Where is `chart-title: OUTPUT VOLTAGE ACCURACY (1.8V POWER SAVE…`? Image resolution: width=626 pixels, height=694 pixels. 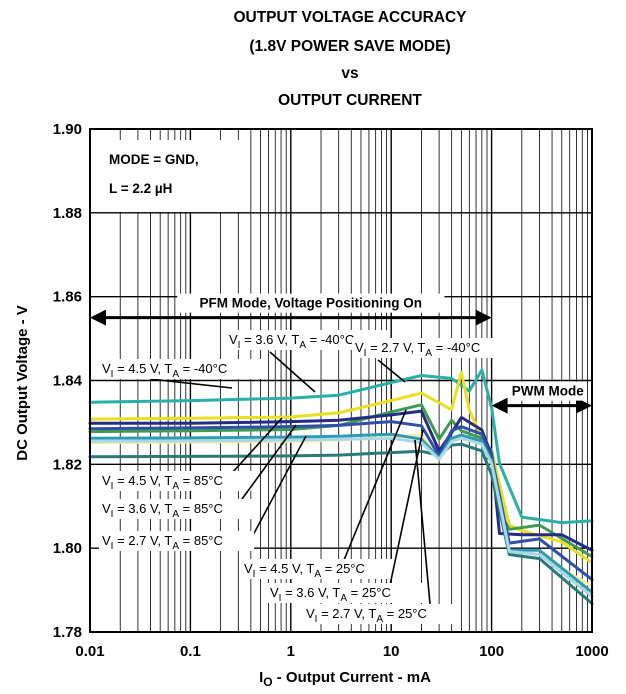 chart-title: OUTPUT VOLTAGE ACCURACY (1.8V POWER SAVE… is located at coordinates (350, 59).